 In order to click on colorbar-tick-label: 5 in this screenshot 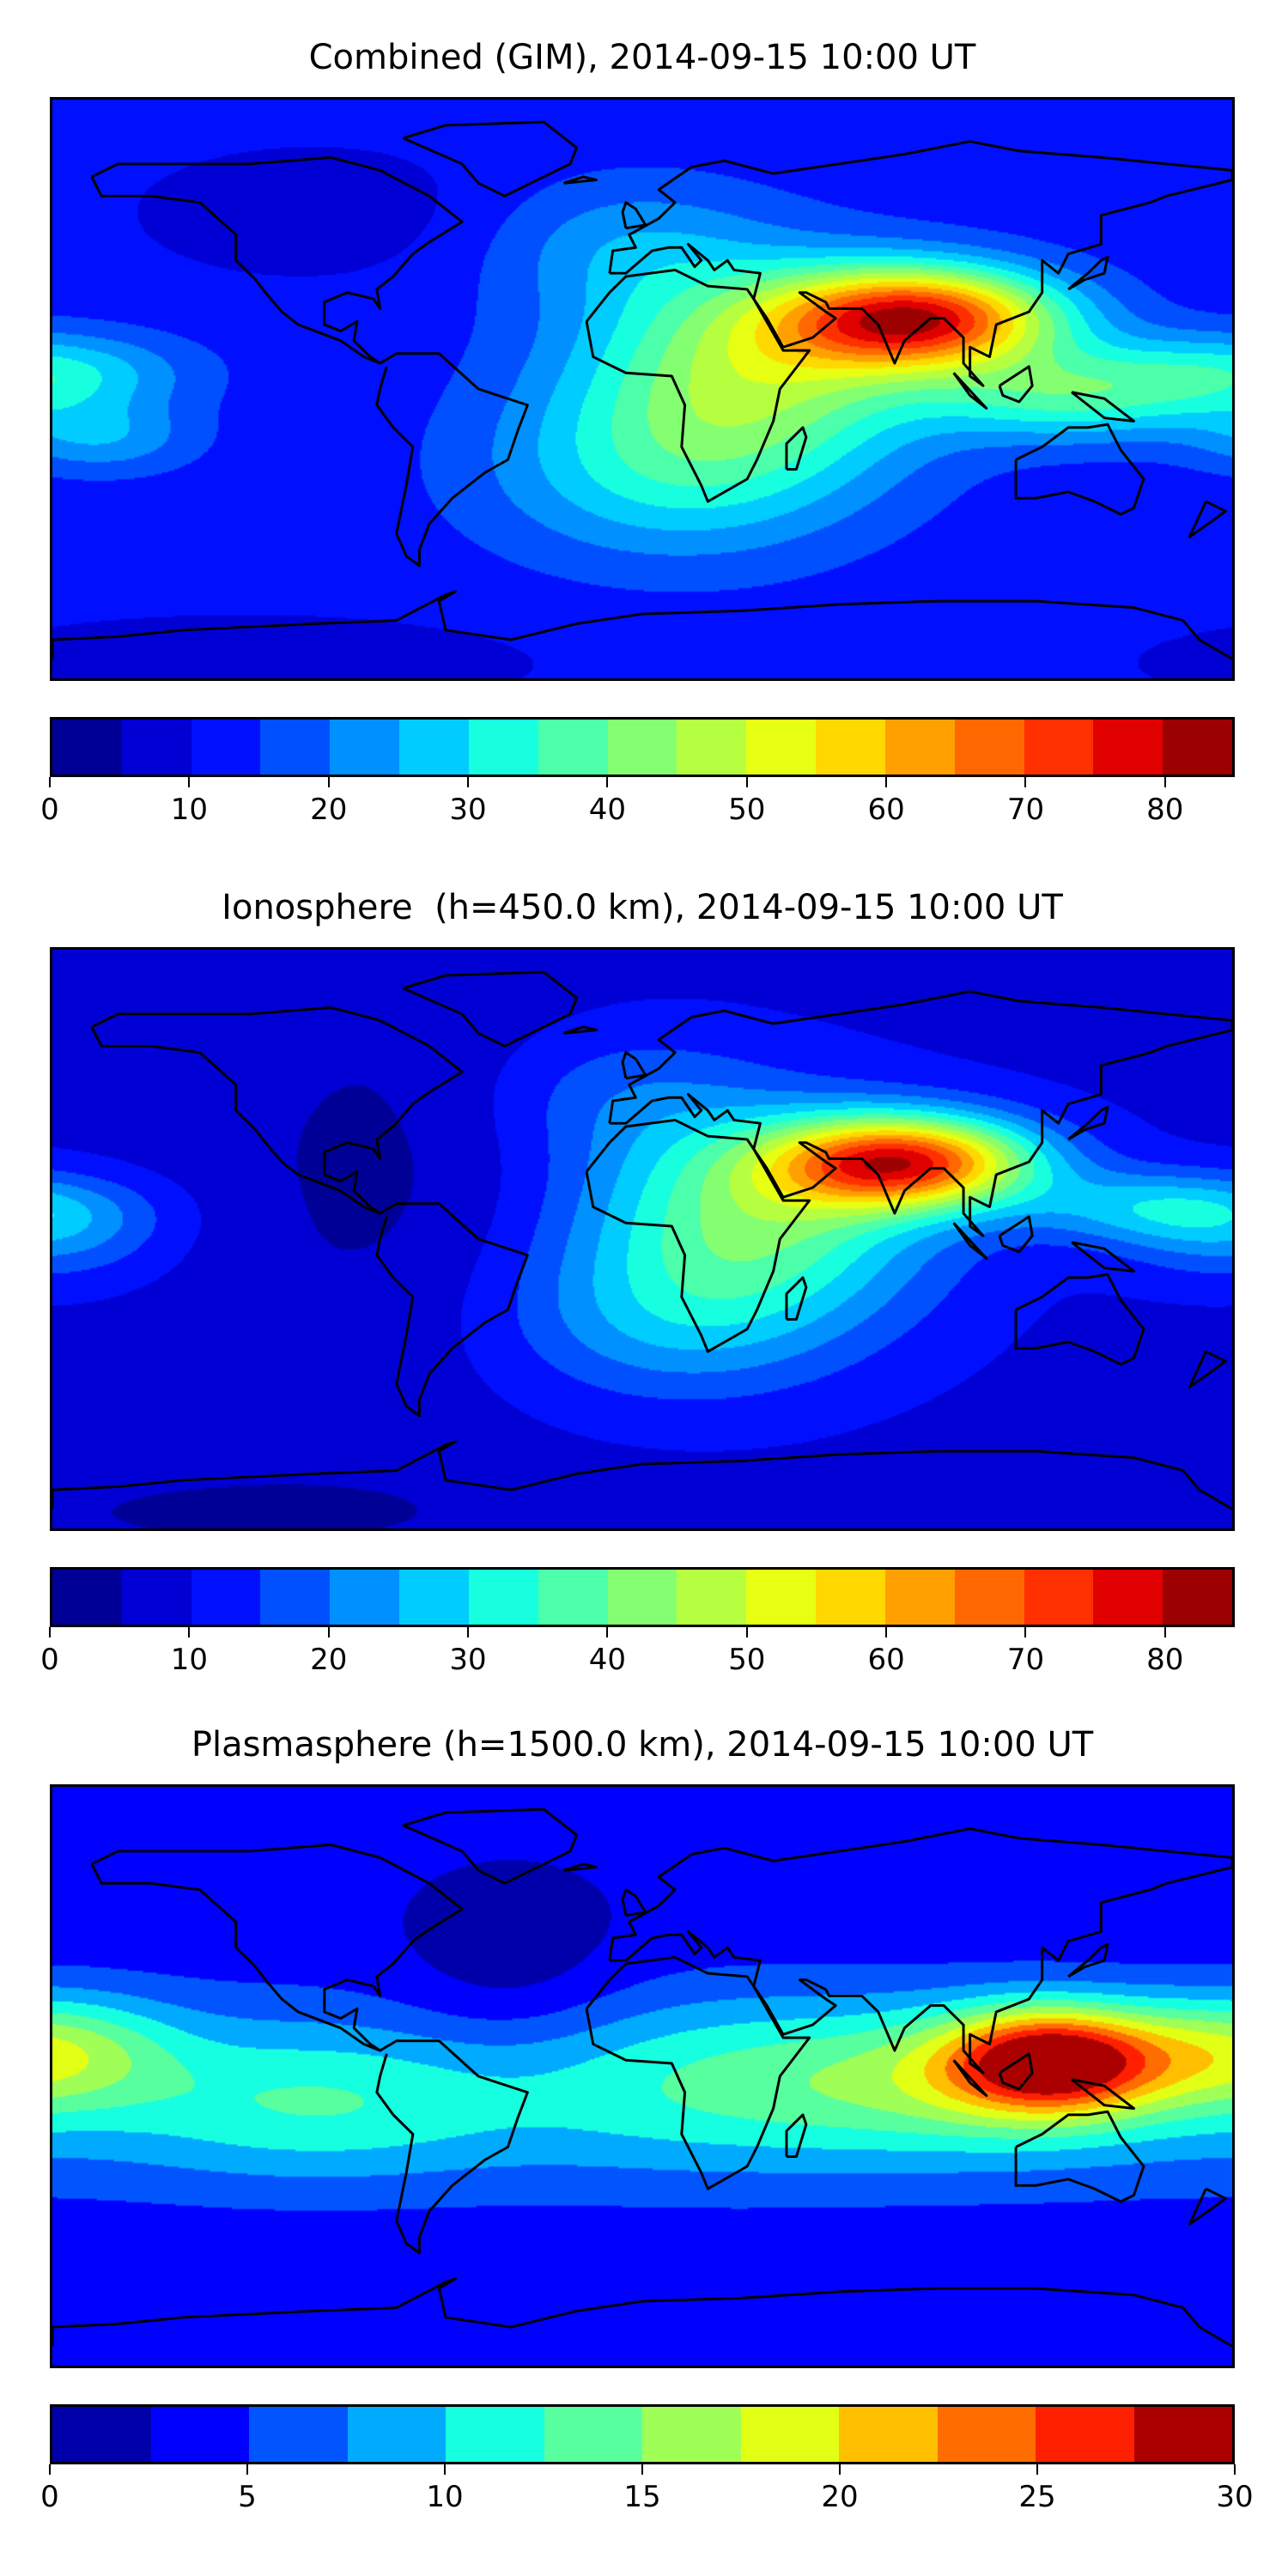, I will do `click(248, 2497)`.